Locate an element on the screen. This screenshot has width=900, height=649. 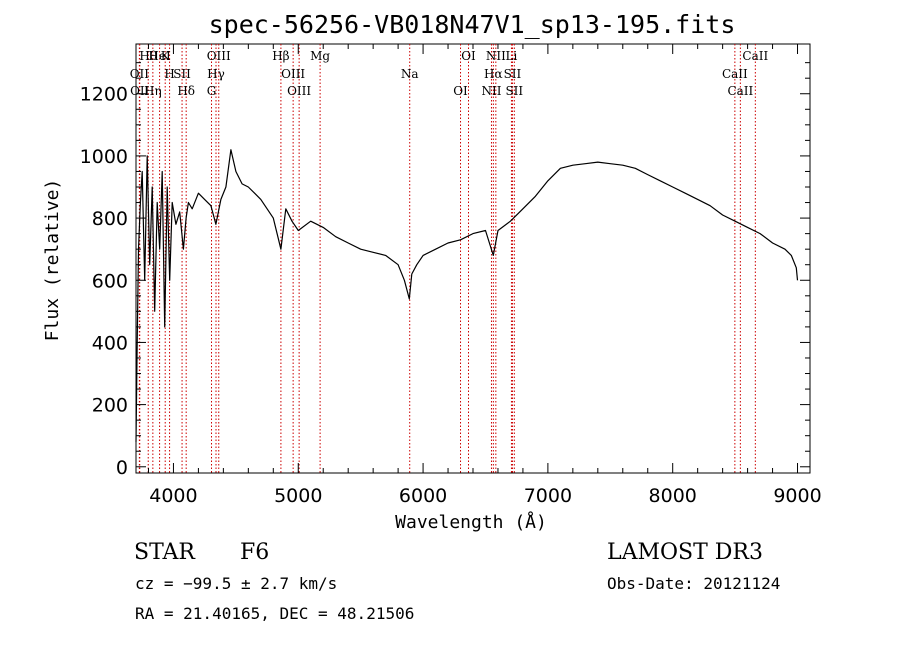
x-tick-label: 4000 is located at coordinates (173, 496).